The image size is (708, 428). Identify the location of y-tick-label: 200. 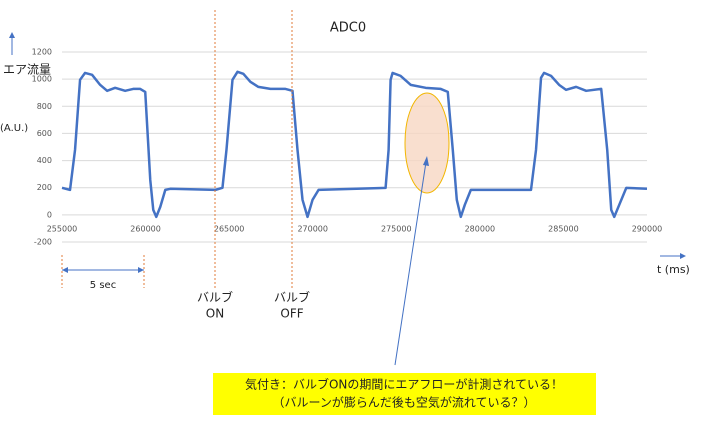
(44, 187).